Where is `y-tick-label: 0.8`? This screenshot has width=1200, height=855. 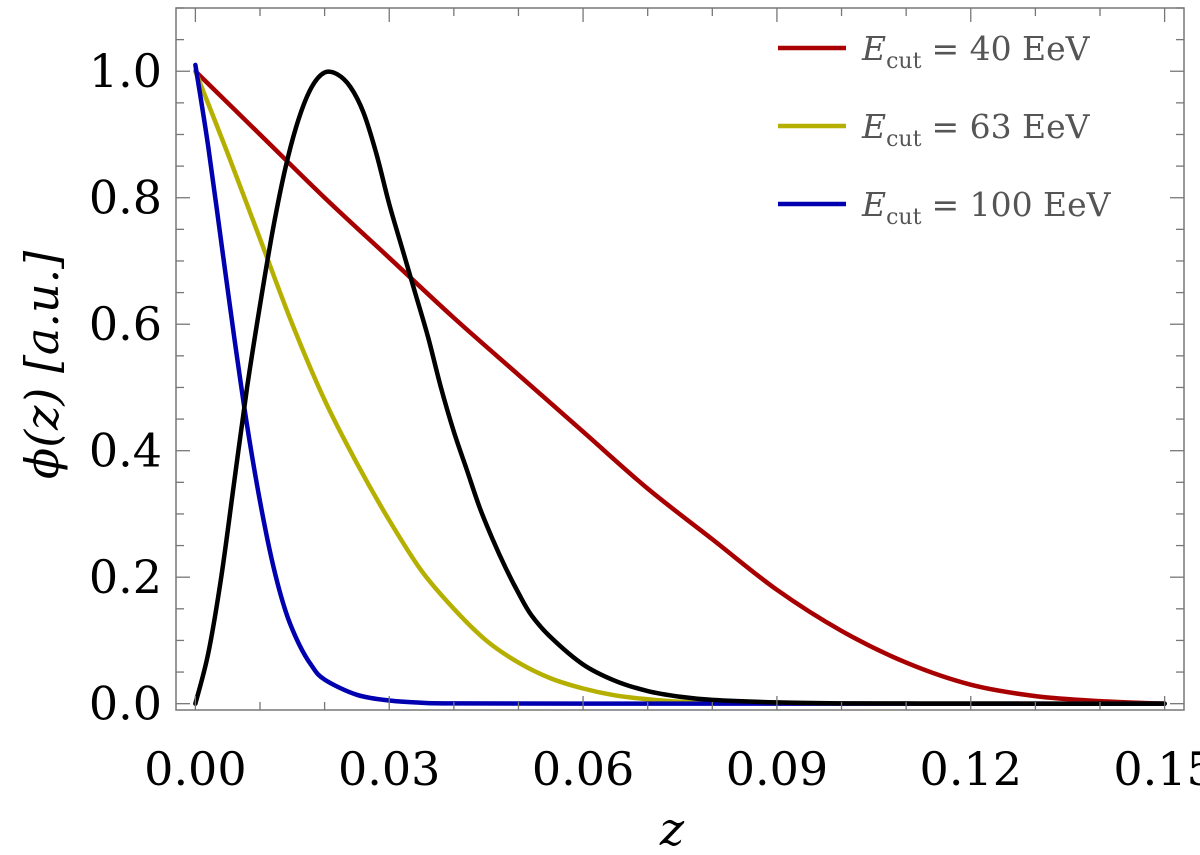 y-tick-label: 0.8 is located at coordinates (125, 198).